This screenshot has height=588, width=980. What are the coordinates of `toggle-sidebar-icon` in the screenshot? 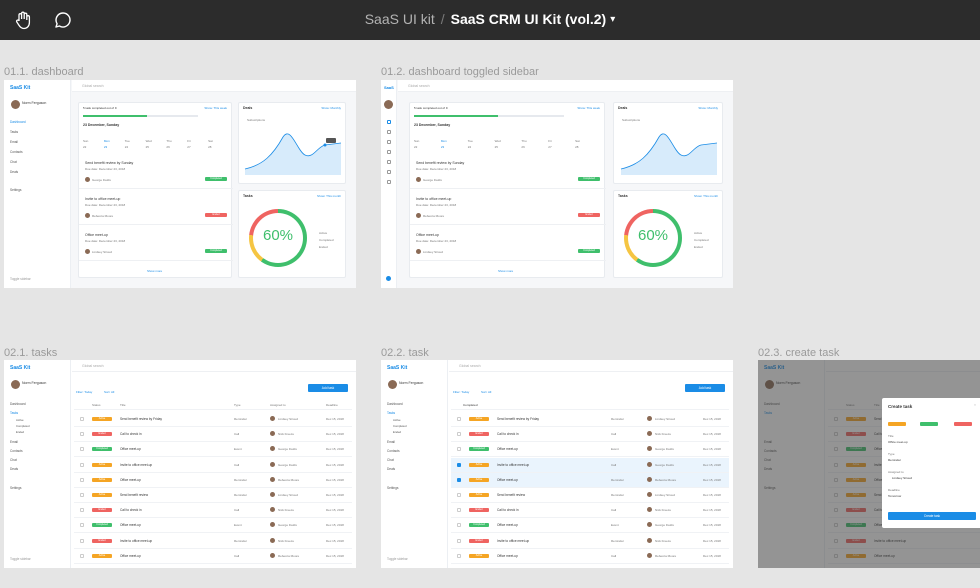 It's located at (388, 278).